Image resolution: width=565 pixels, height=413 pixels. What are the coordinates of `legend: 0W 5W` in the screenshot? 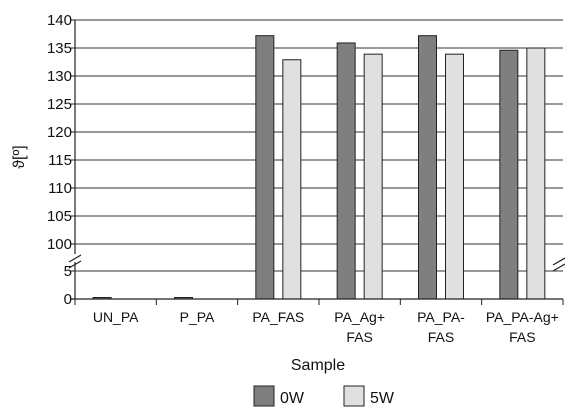 It's located at (324, 396).